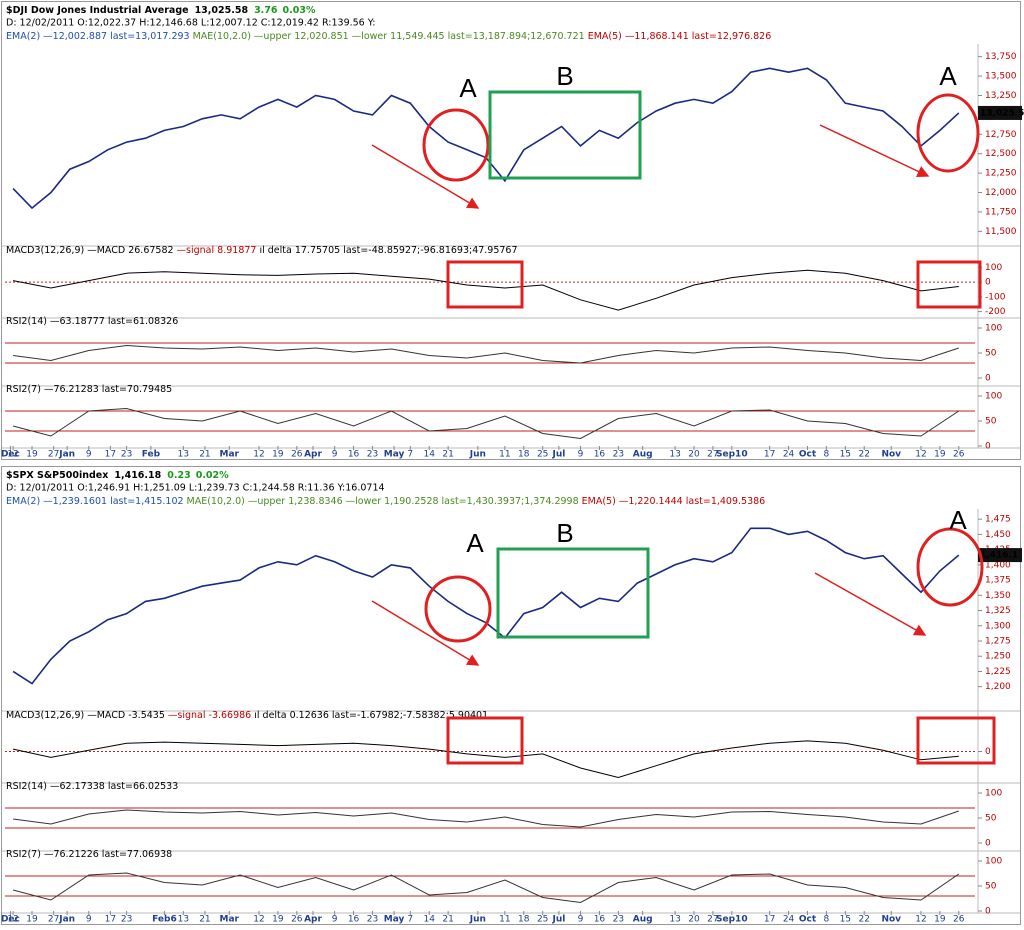 Image resolution: width=1024 pixels, height=930 pixels. Describe the element at coordinates (1001, 57) in the screenshot. I see `y-tick-label: 13,750` at that location.